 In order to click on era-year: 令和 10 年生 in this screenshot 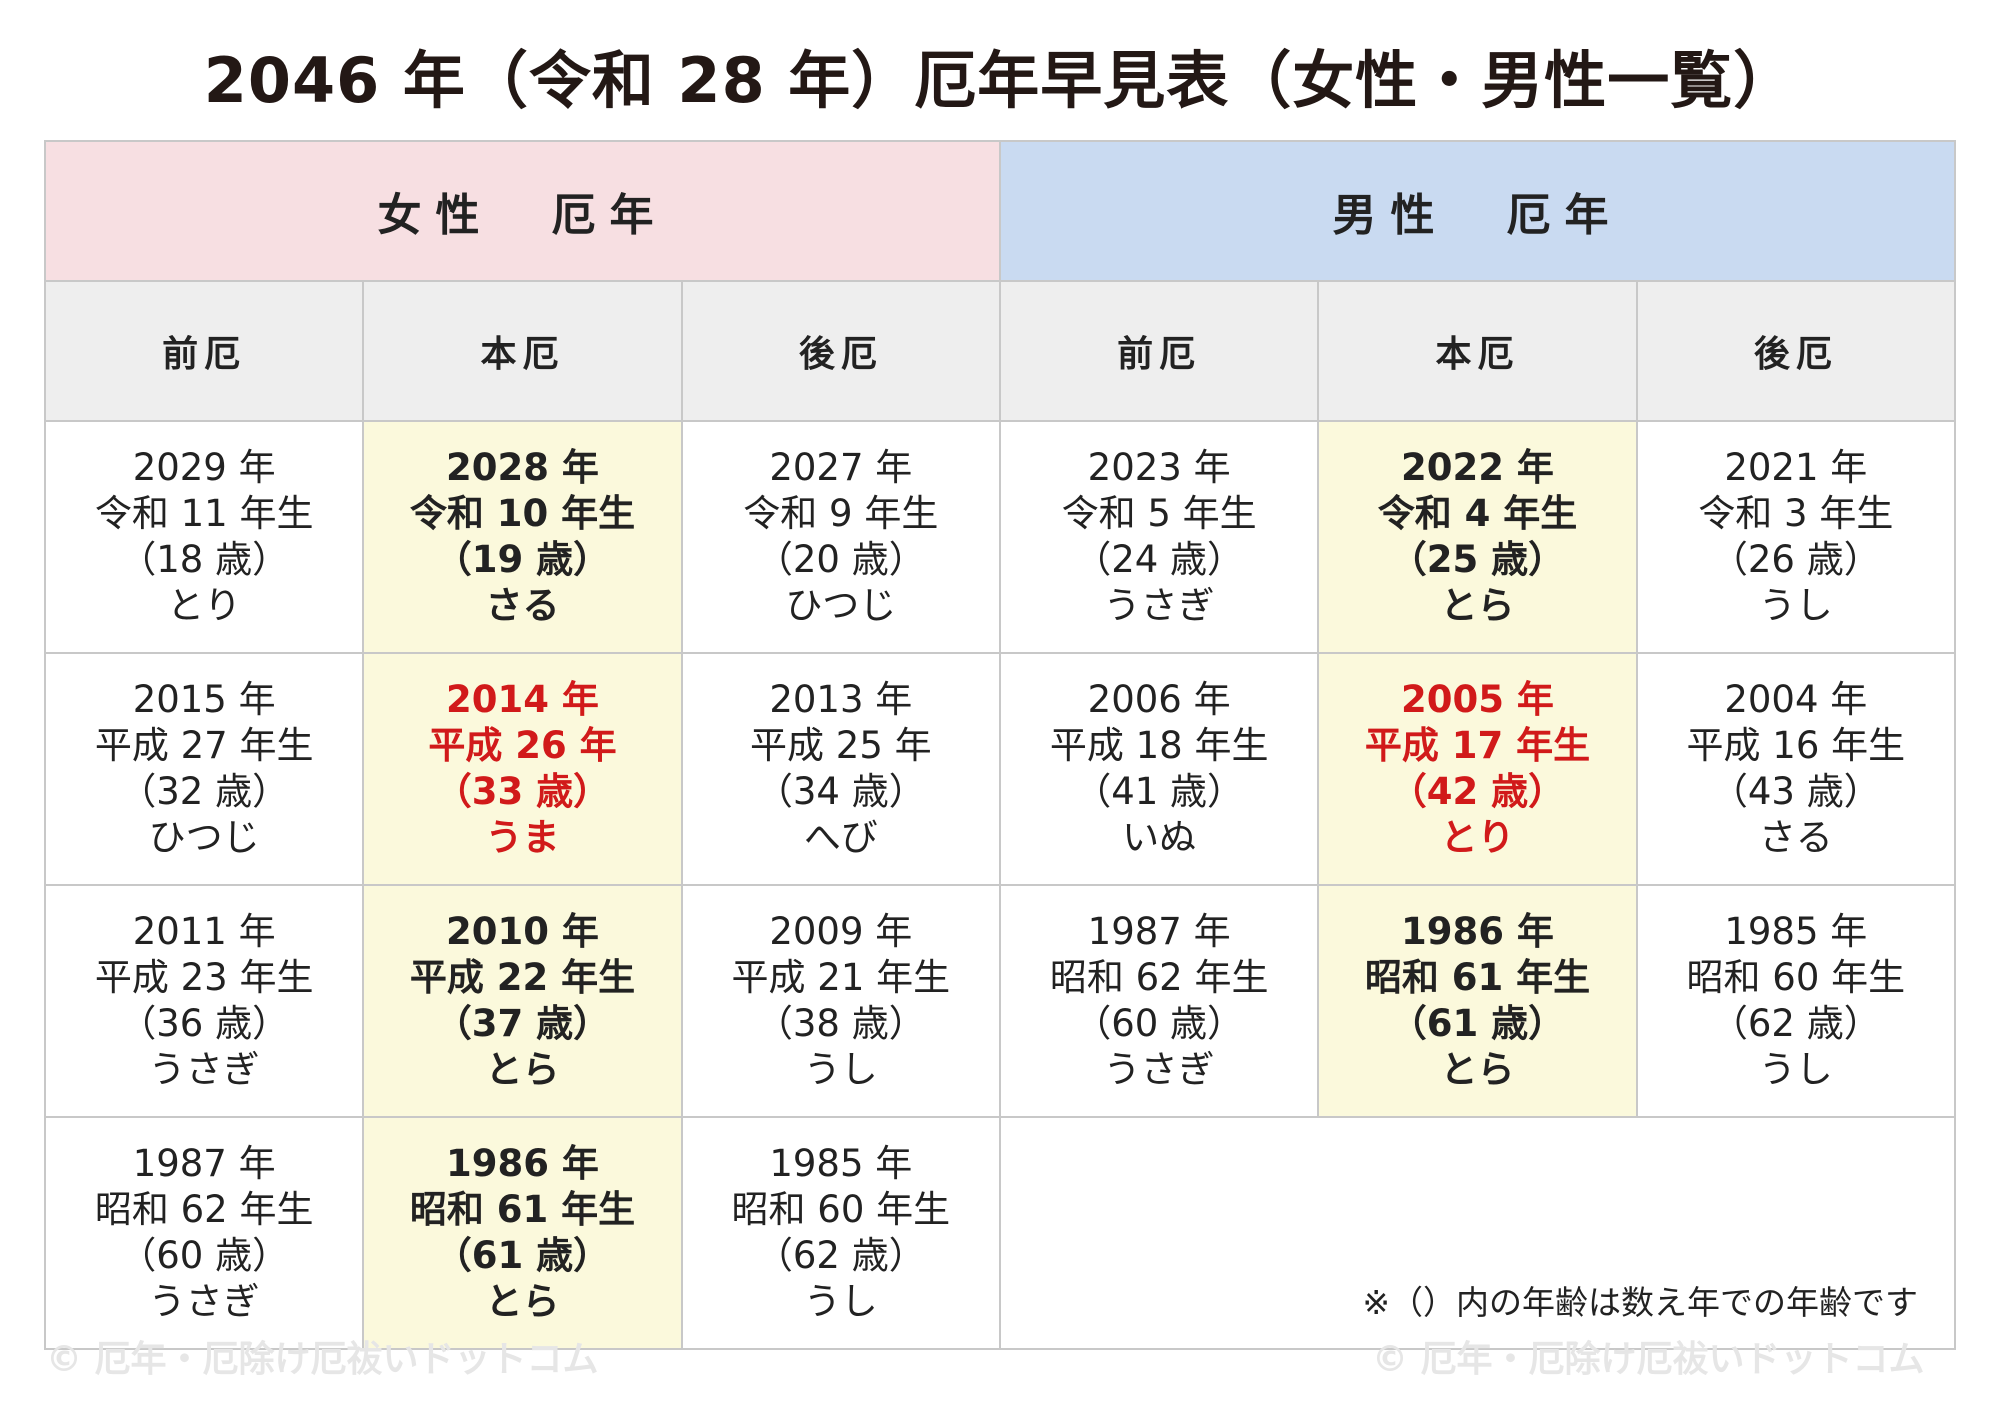, I will do `click(522, 513)`.